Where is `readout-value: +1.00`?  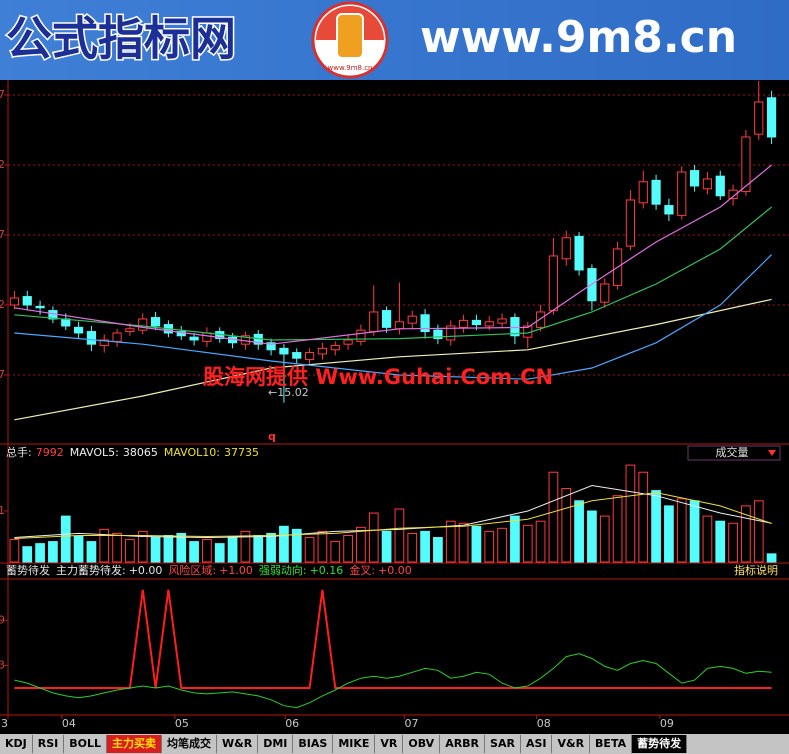 readout-value: +1.00 is located at coordinates (236, 570).